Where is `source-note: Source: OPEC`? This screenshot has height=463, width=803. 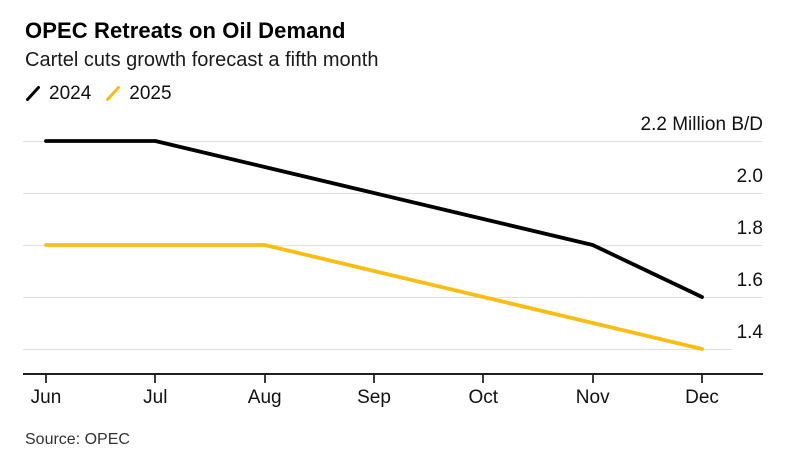
source-note: Source: OPEC is located at coordinates (77, 439).